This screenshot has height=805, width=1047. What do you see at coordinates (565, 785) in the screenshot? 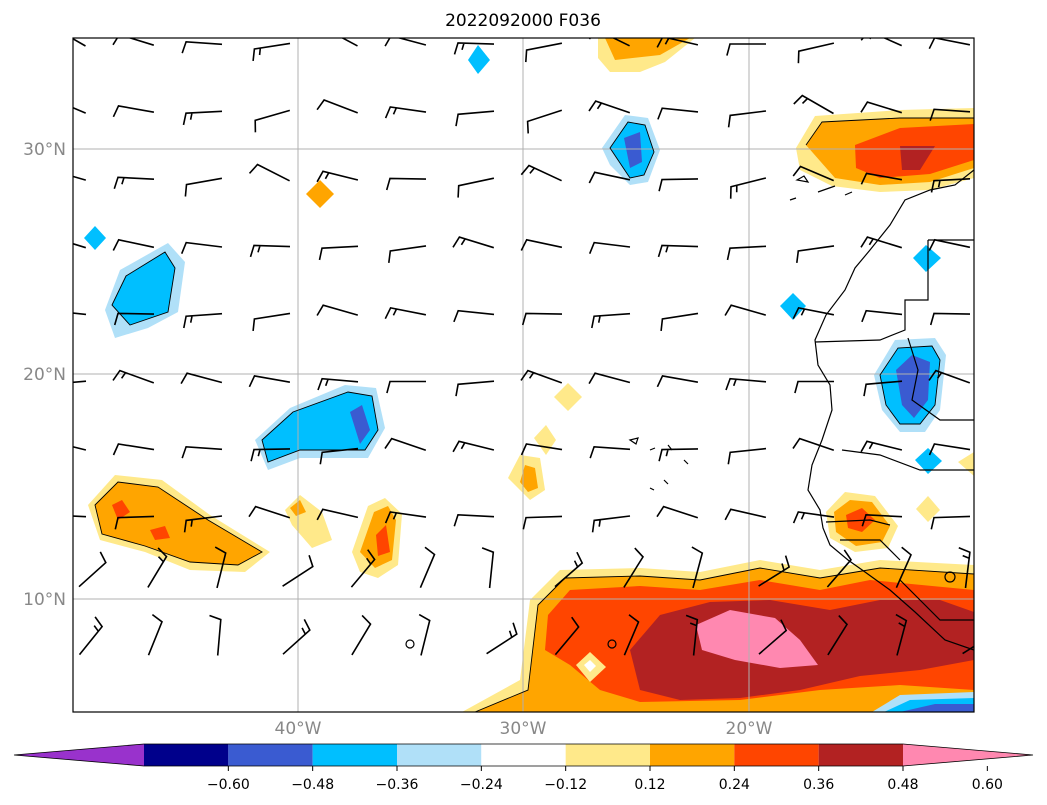
I see `colorbar-tick-label: −0.12` at bounding box center [565, 785].